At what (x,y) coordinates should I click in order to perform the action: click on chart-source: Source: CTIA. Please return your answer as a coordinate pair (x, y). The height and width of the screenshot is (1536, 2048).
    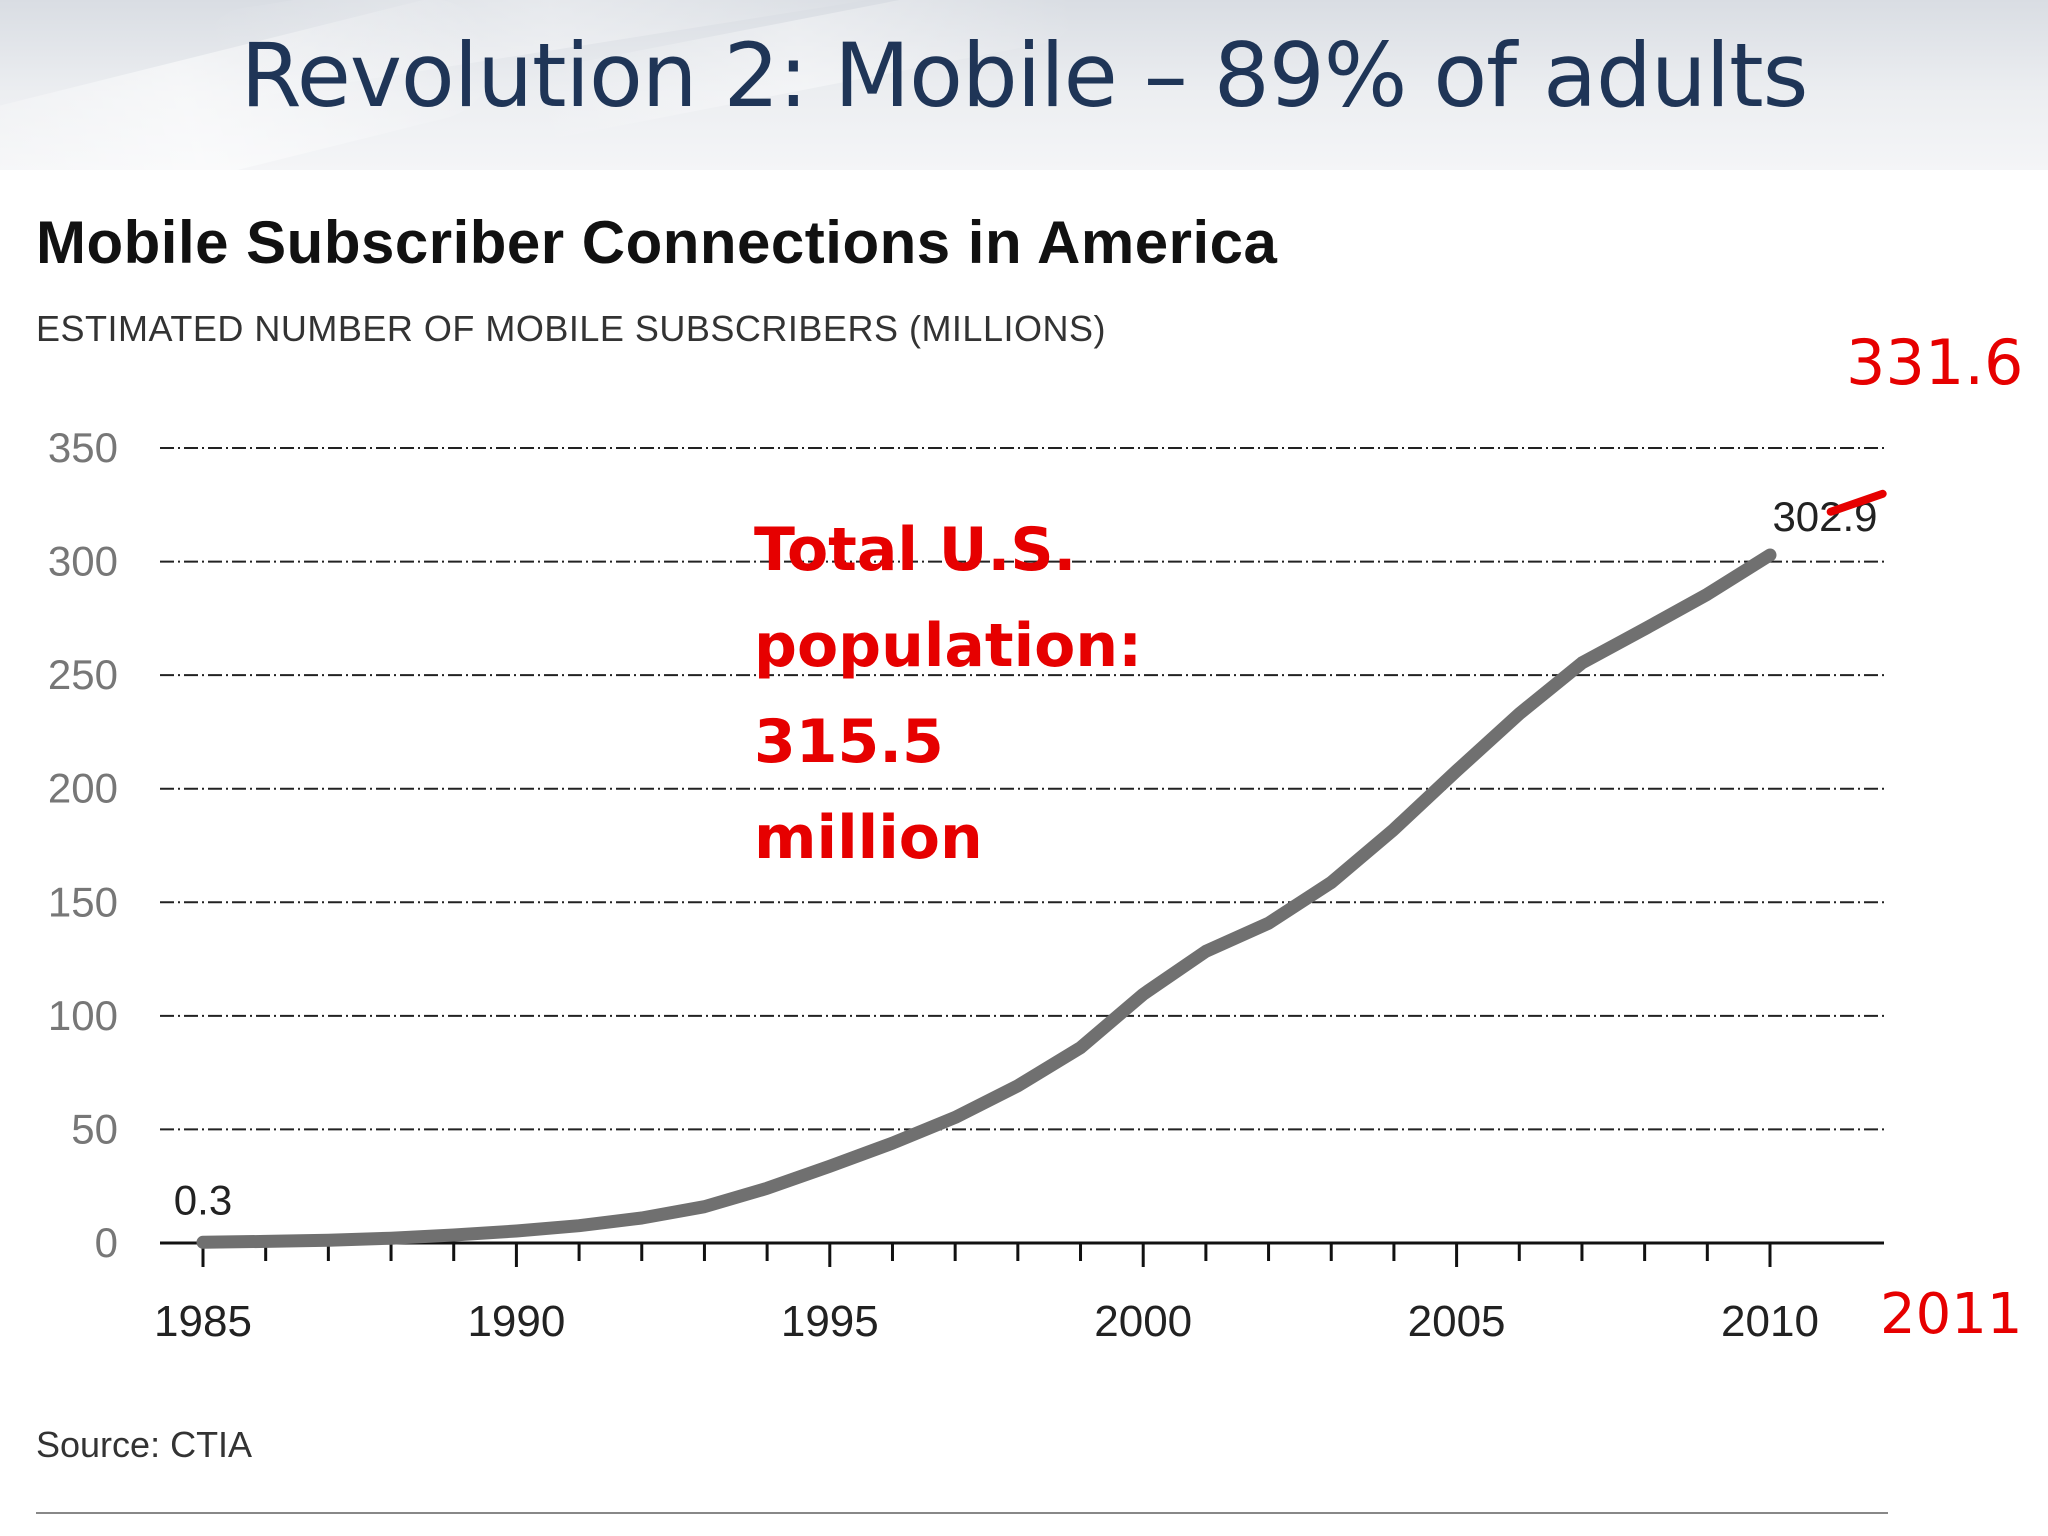
    Looking at the image, I should click on (144, 1444).